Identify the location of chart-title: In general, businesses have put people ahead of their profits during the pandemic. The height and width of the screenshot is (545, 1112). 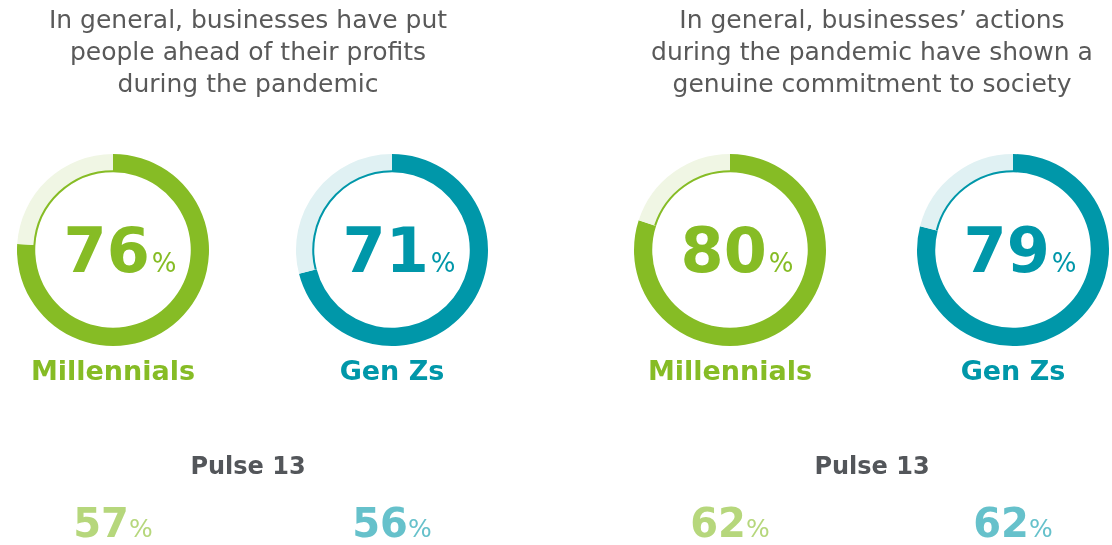
(248, 52).